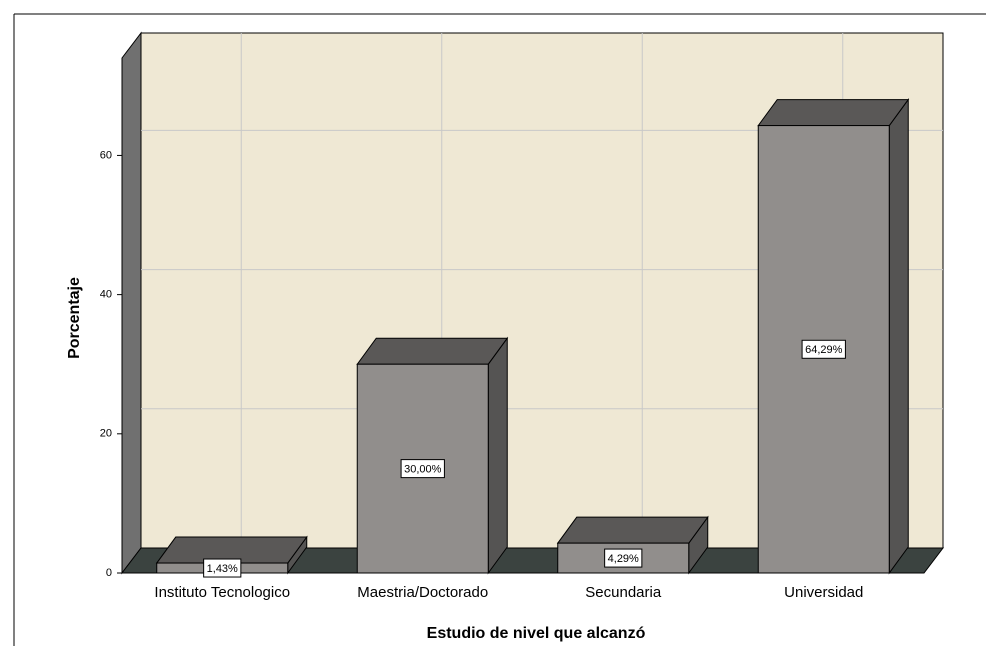  Describe the element at coordinates (422, 592) in the screenshot. I see `x-tick-label: Maestria/Doctorado` at that location.